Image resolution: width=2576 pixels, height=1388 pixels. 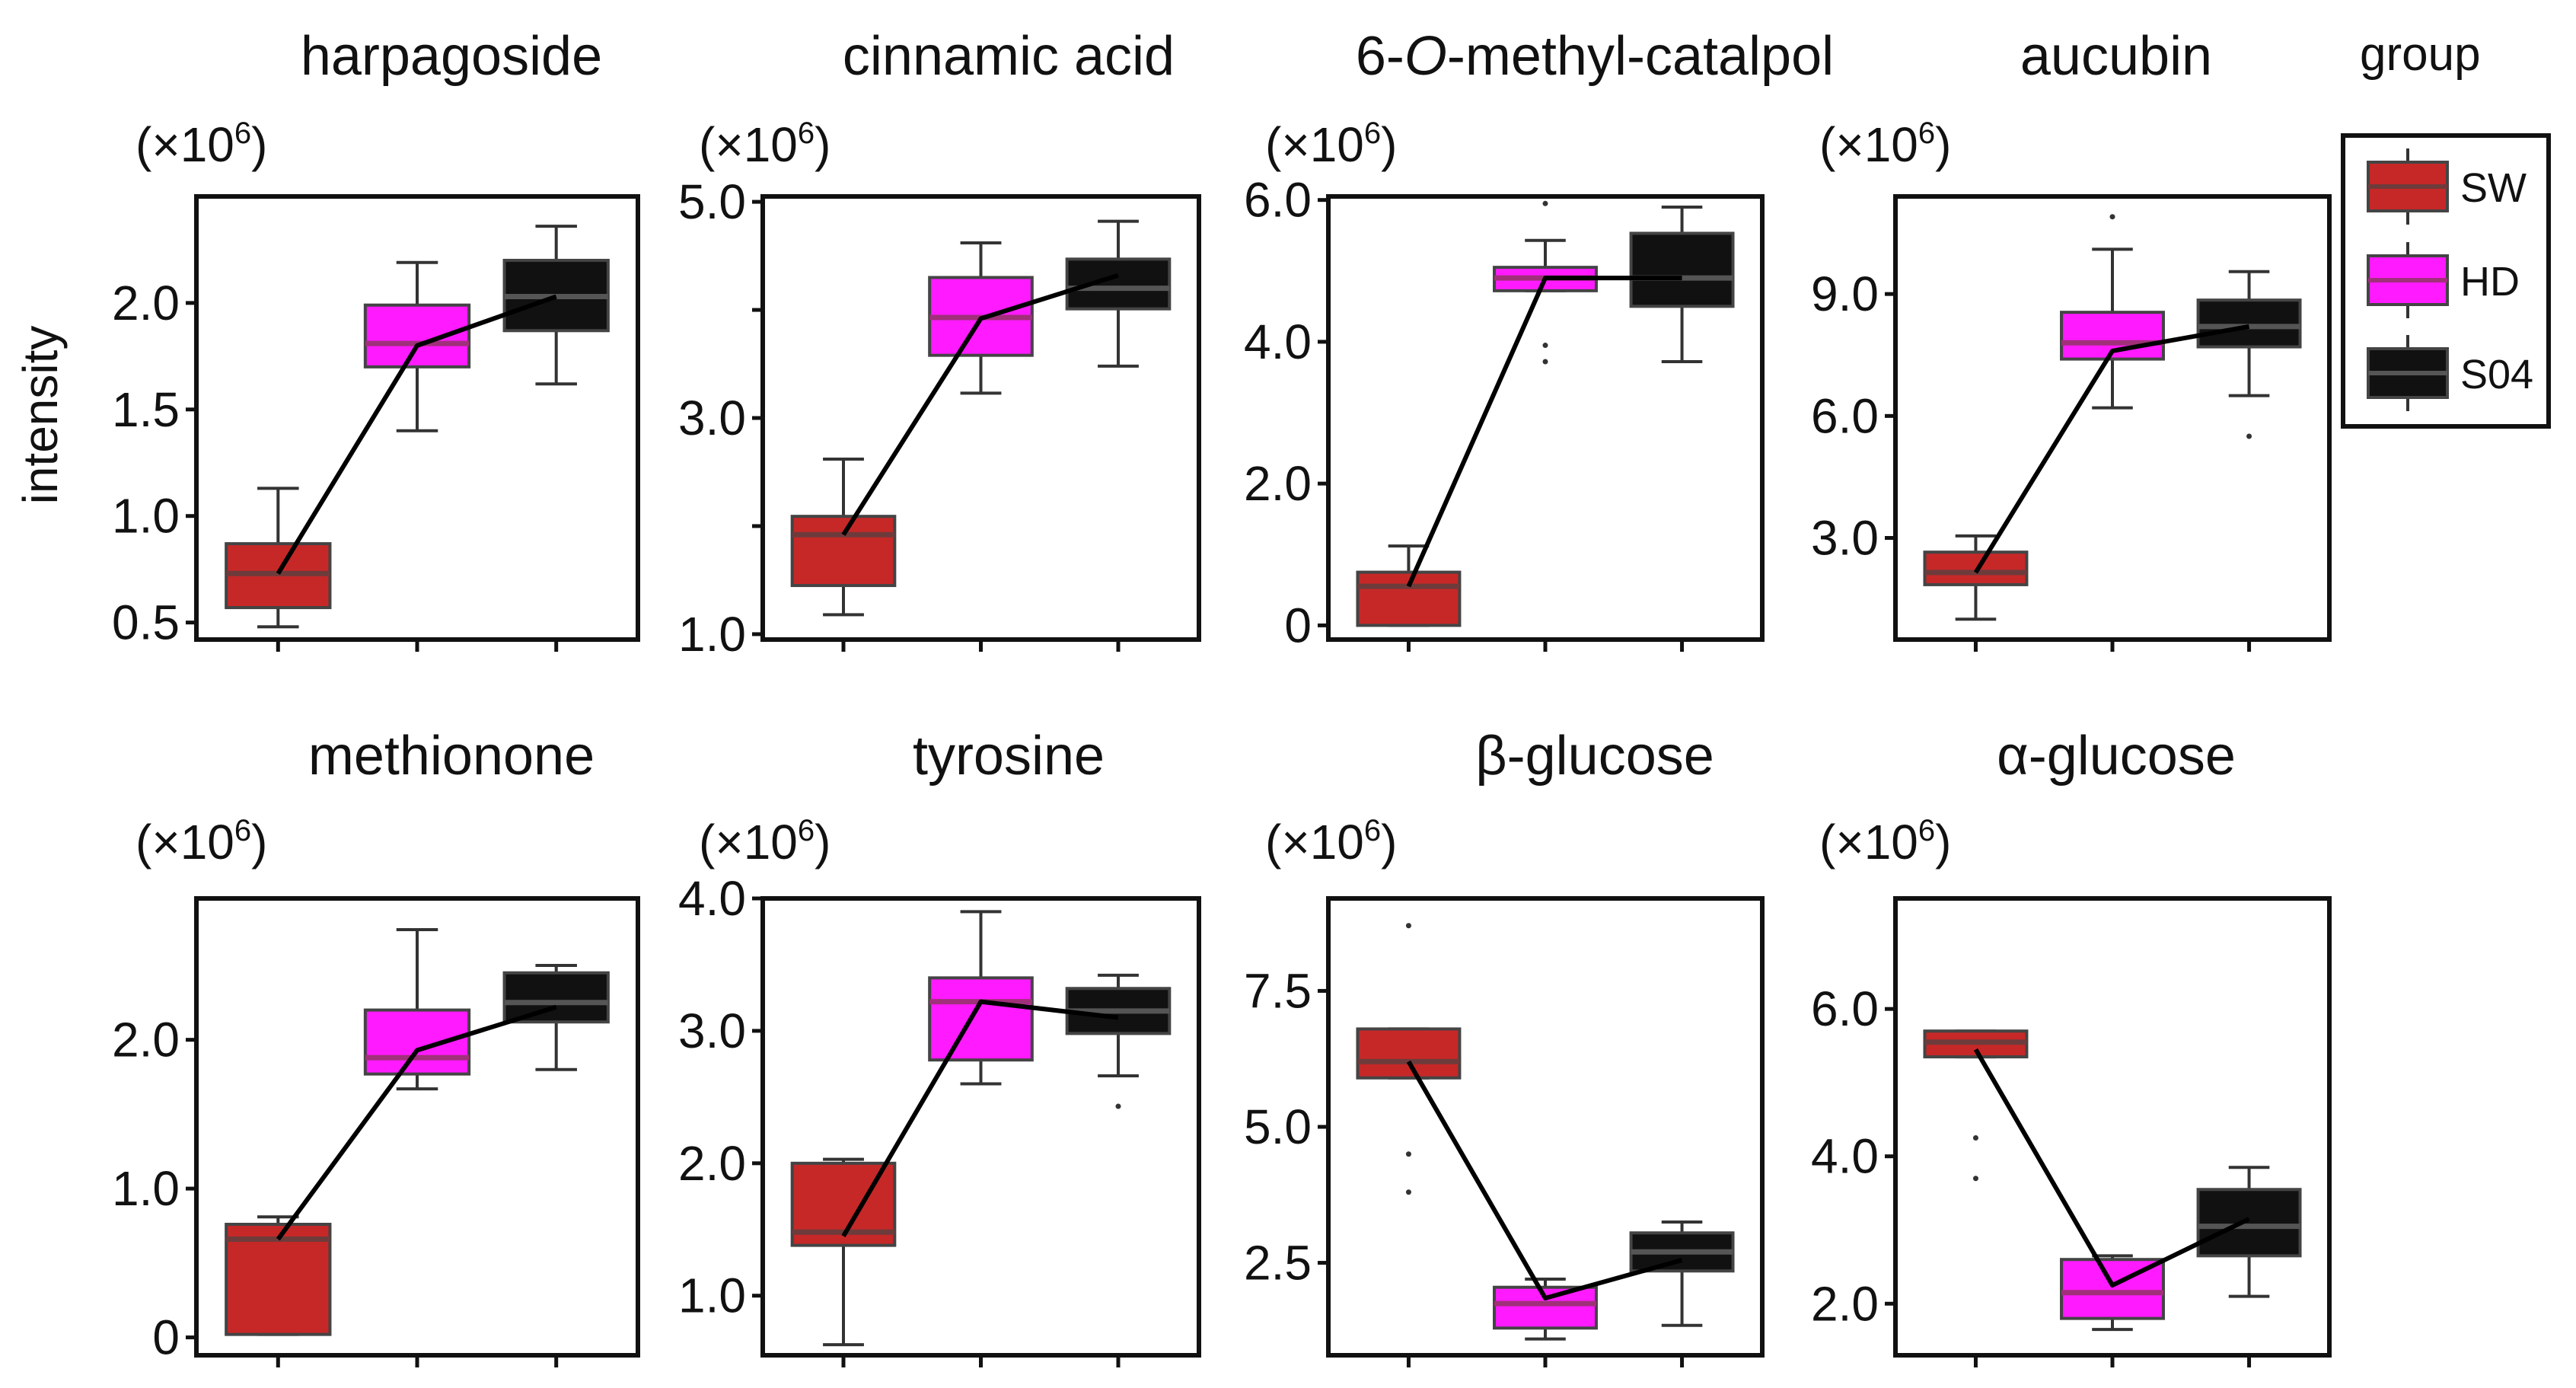 What do you see at coordinates (2447, 186) in the screenshot?
I see `legend-entry-SW: SW` at bounding box center [2447, 186].